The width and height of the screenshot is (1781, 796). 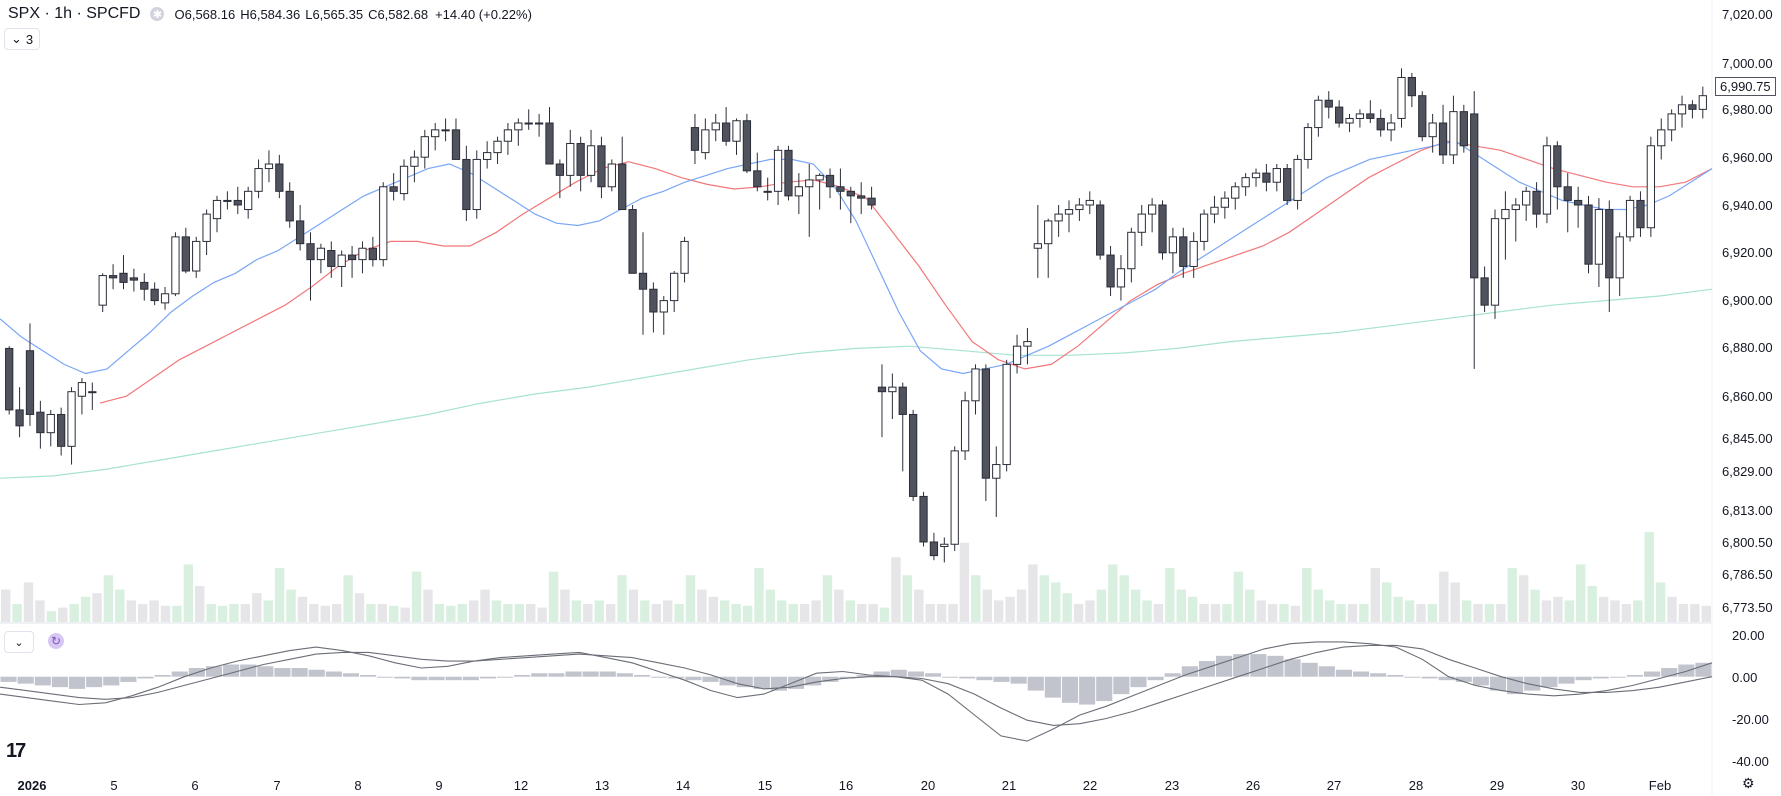 What do you see at coordinates (1745, 86) in the screenshot?
I see `last-price-tag: 6,990.75` at bounding box center [1745, 86].